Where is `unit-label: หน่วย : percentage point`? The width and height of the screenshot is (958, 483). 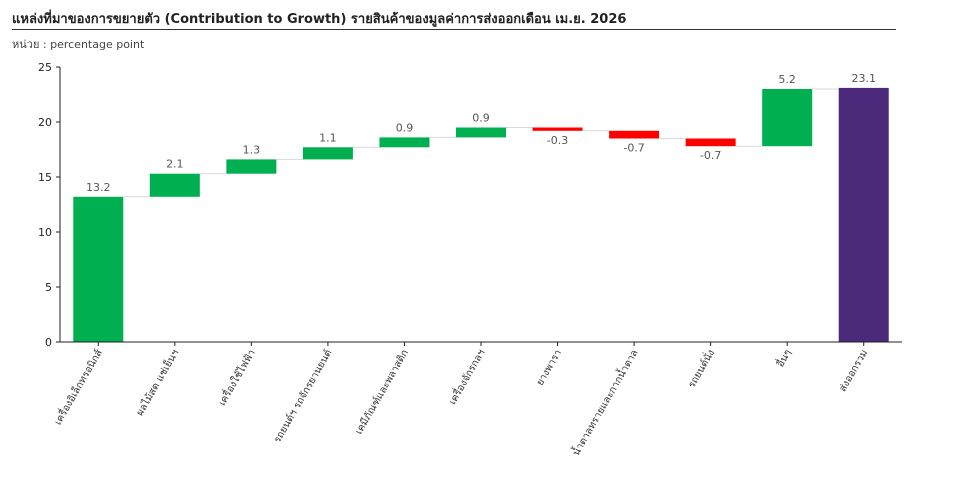
unit-label: หน่วย : percentage point is located at coordinates (78, 44).